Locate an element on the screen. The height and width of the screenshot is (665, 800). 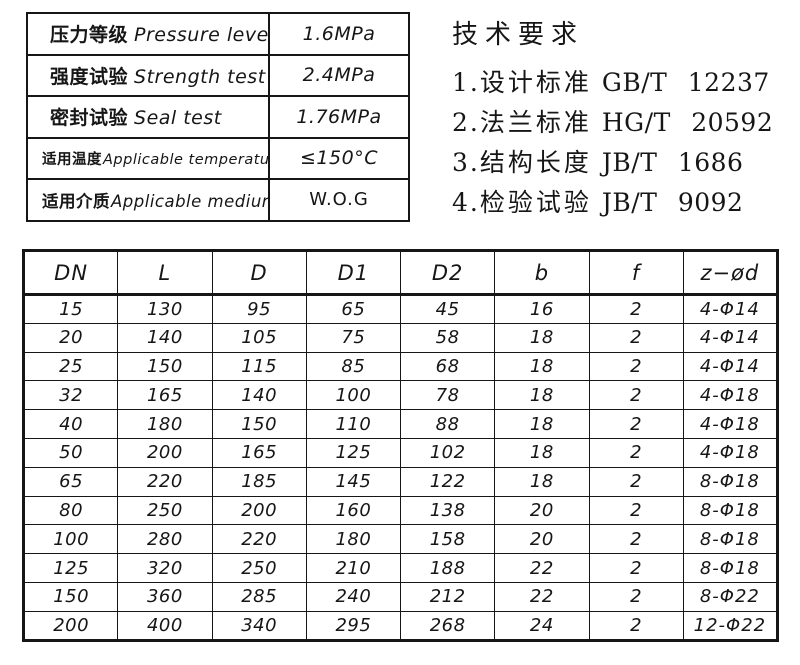
spec-label-en: Applicable temperature is located at coordinates (186, 159).